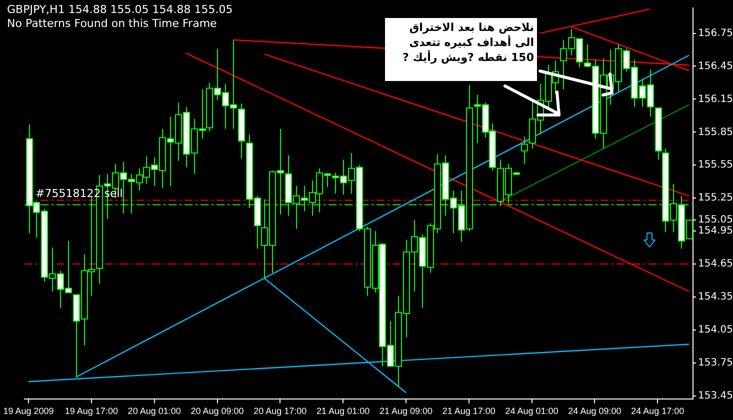 The width and height of the screenshot is (733, 420). I want to click on x-tick-label: 24 Aug 09:00, so click(595, 411).